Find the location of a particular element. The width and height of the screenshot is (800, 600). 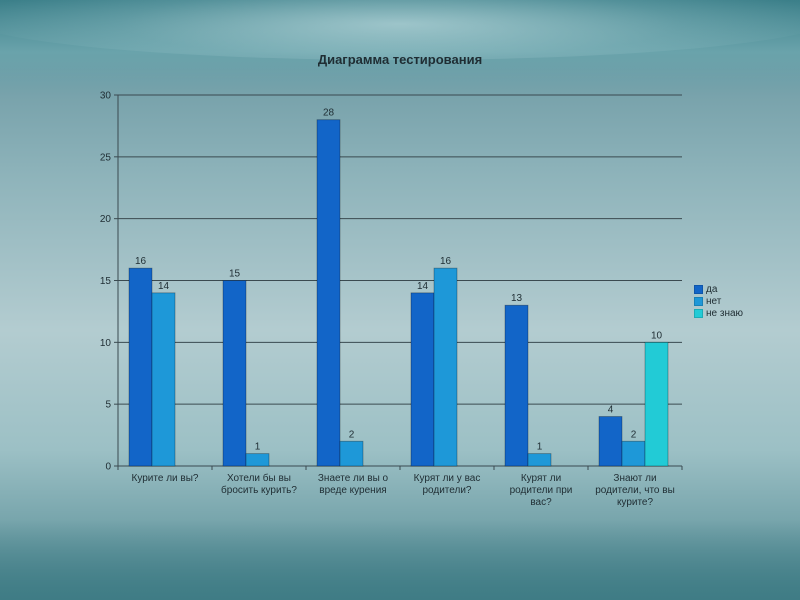

y-tick-label: 20 is located at coordinates (106, 219).